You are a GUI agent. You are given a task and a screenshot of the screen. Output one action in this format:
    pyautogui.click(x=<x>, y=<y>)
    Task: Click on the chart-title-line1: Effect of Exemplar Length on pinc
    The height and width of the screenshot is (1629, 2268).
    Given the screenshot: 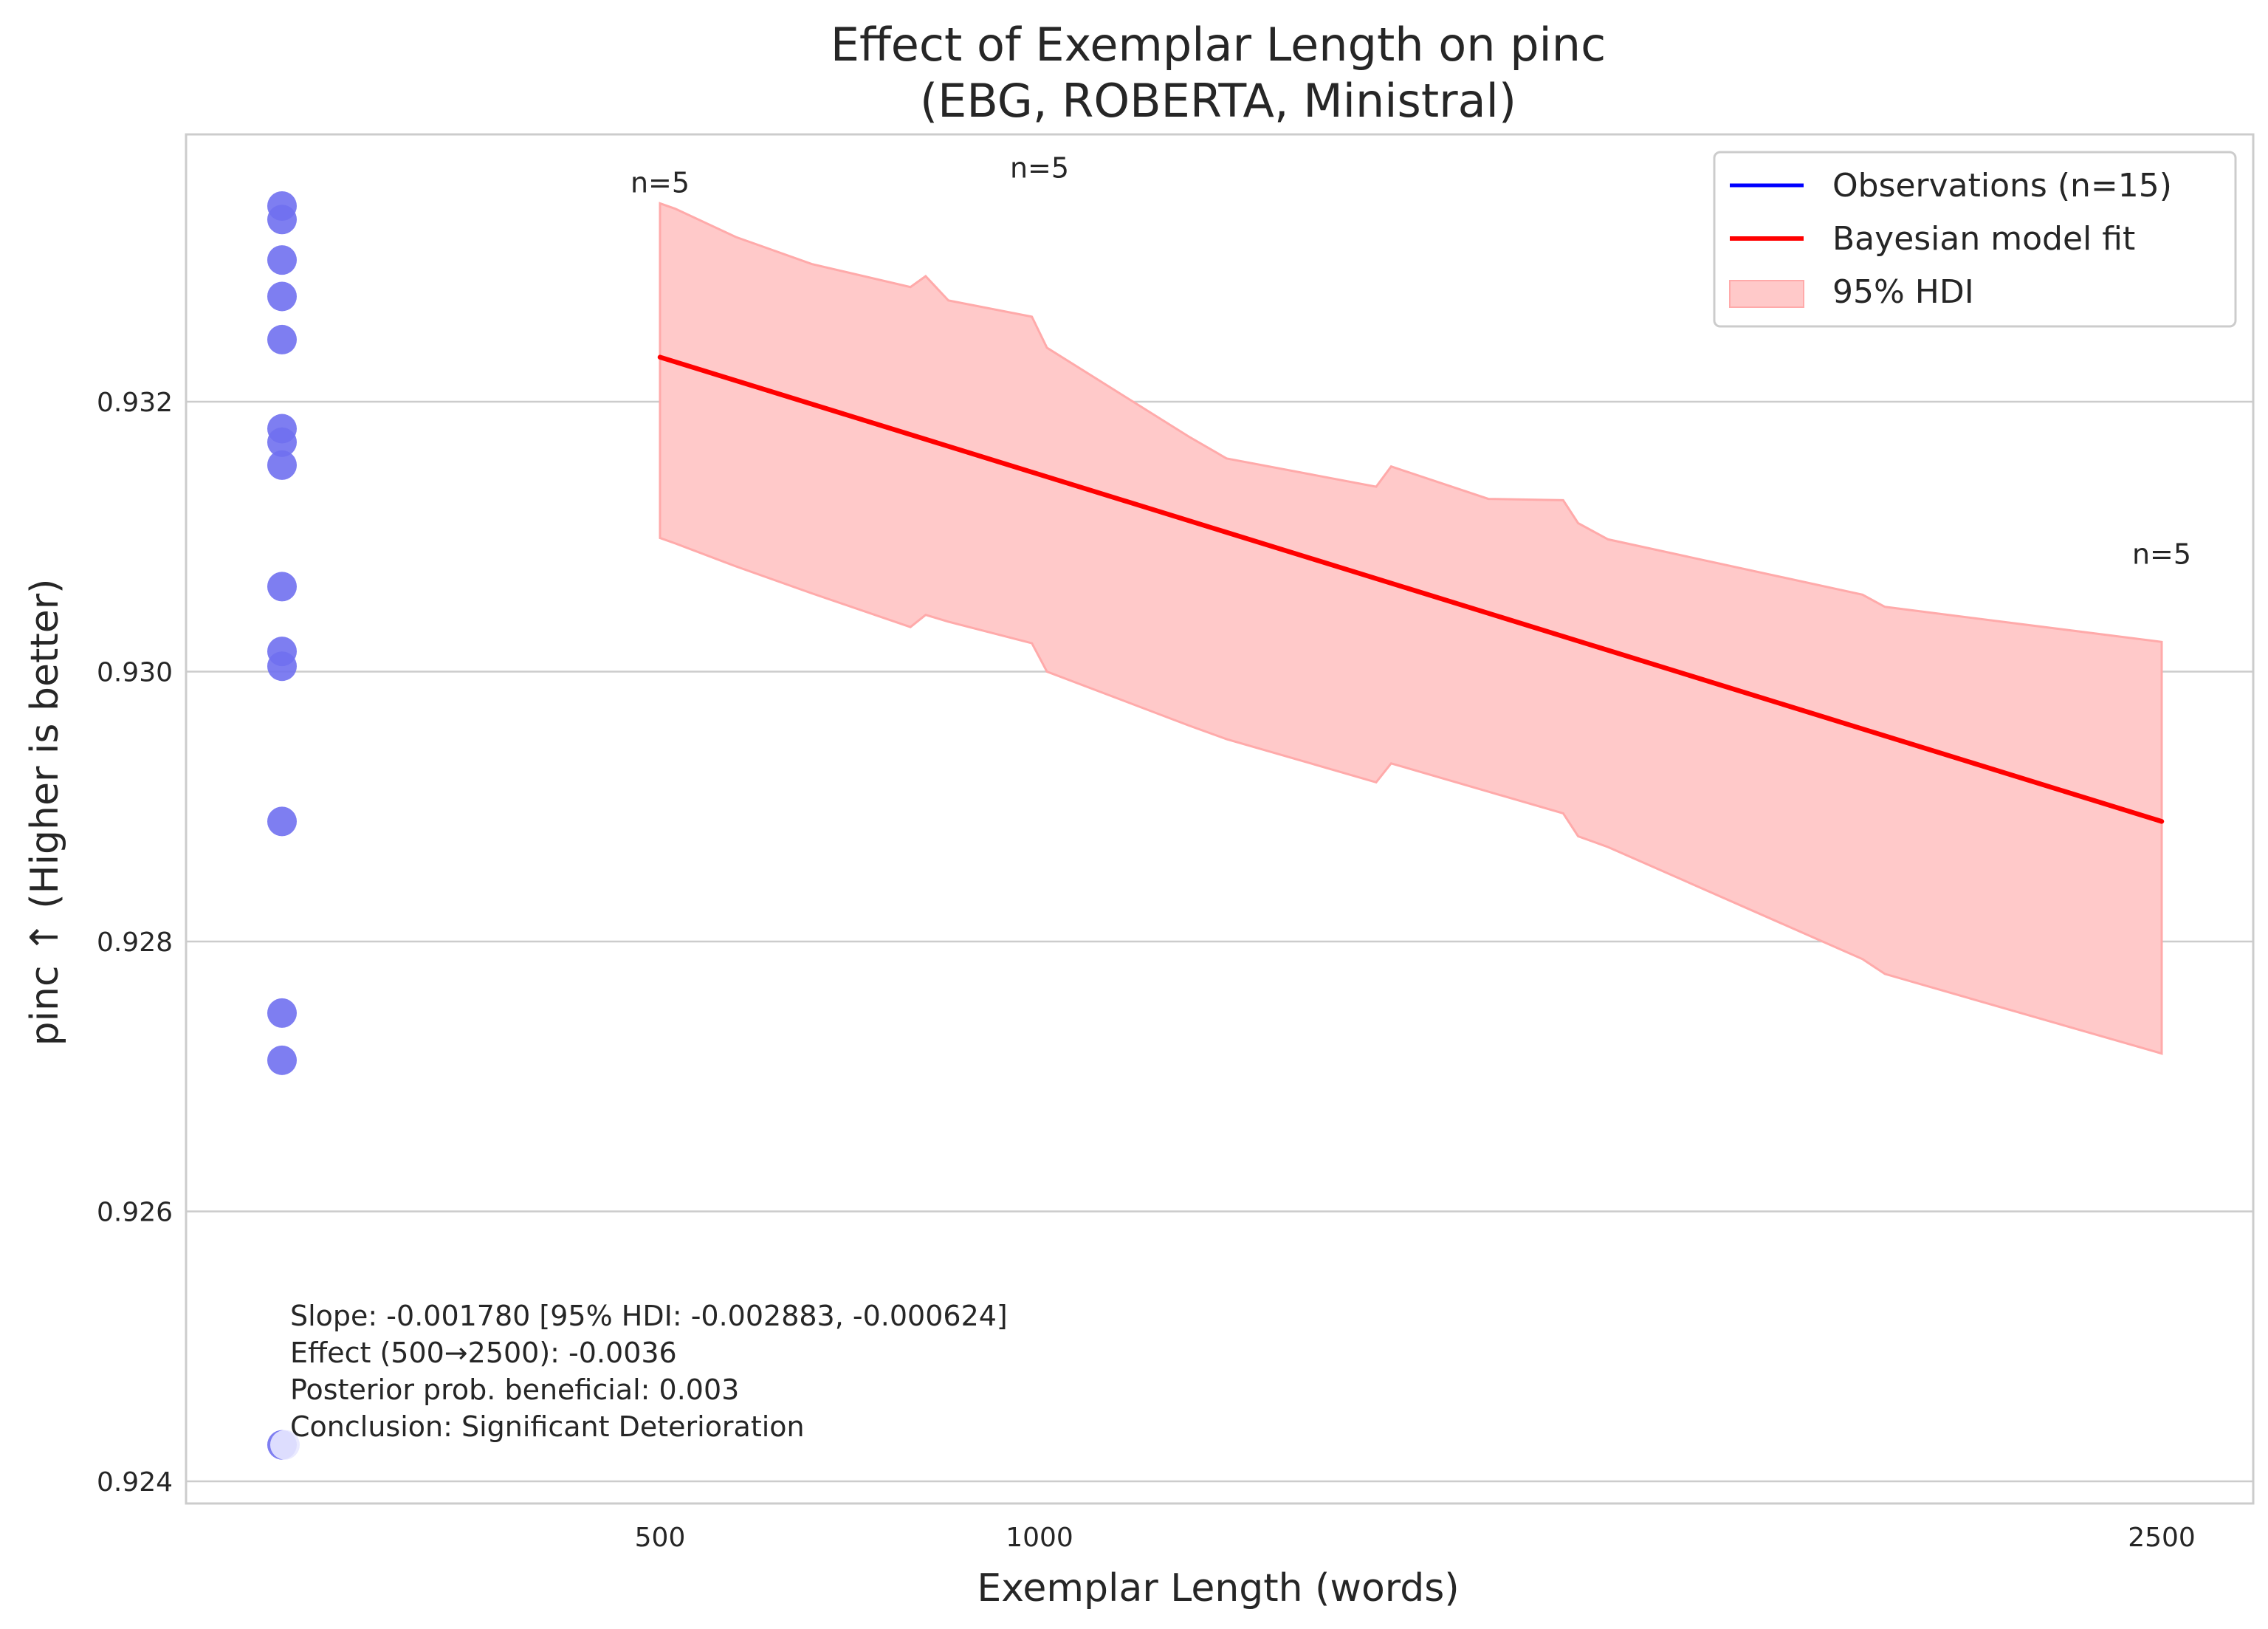 What is the action you would take?
    pyautogui.click(x=1218, y=45)
    